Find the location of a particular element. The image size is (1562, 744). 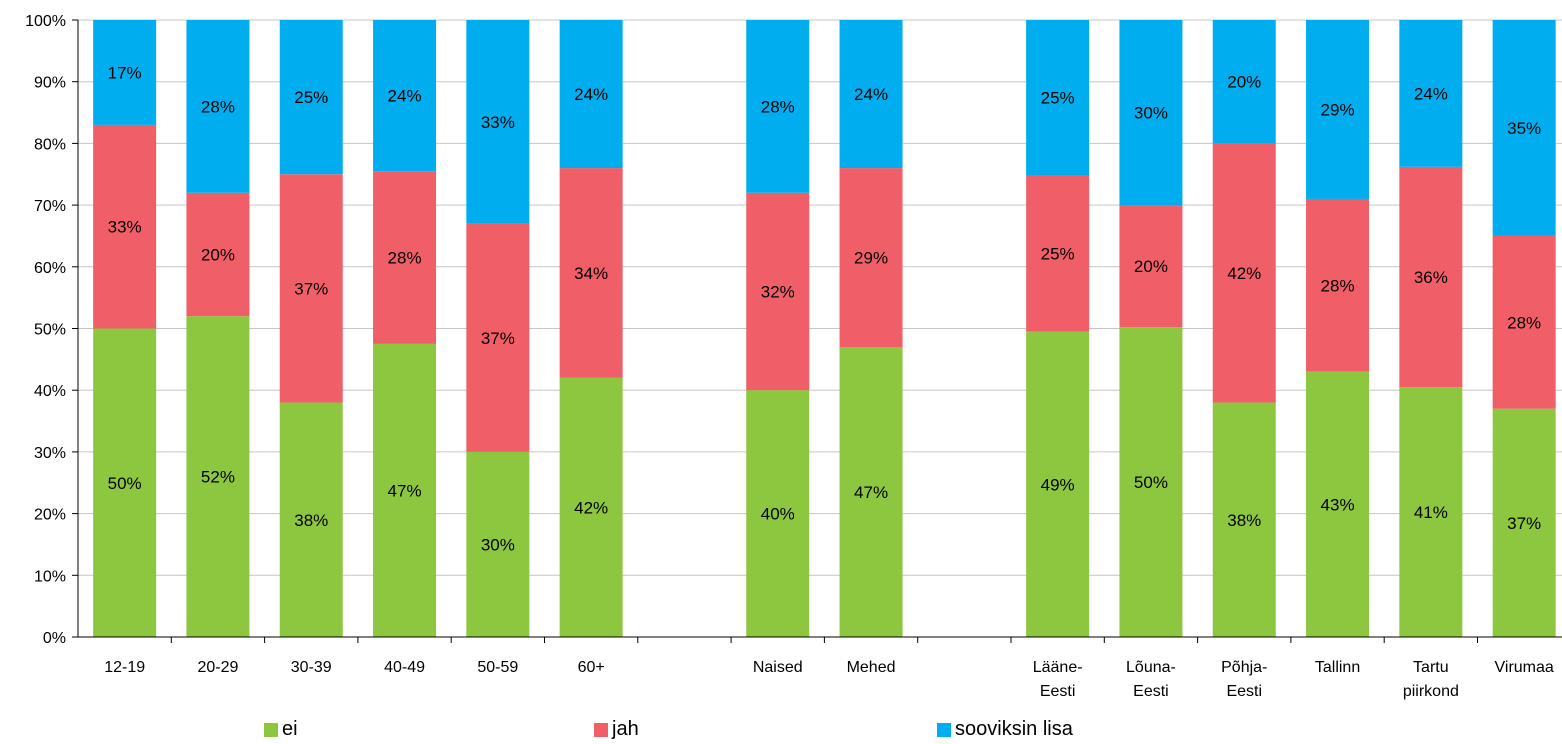

data-label-ei: 42% is located at coordinates (591, 507).